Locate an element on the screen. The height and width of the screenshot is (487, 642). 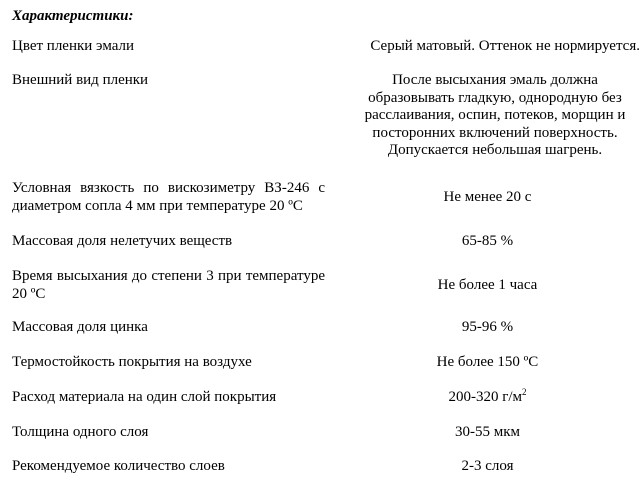
spec-label: Толщина одного слоя is located at coordinates (80, 432).